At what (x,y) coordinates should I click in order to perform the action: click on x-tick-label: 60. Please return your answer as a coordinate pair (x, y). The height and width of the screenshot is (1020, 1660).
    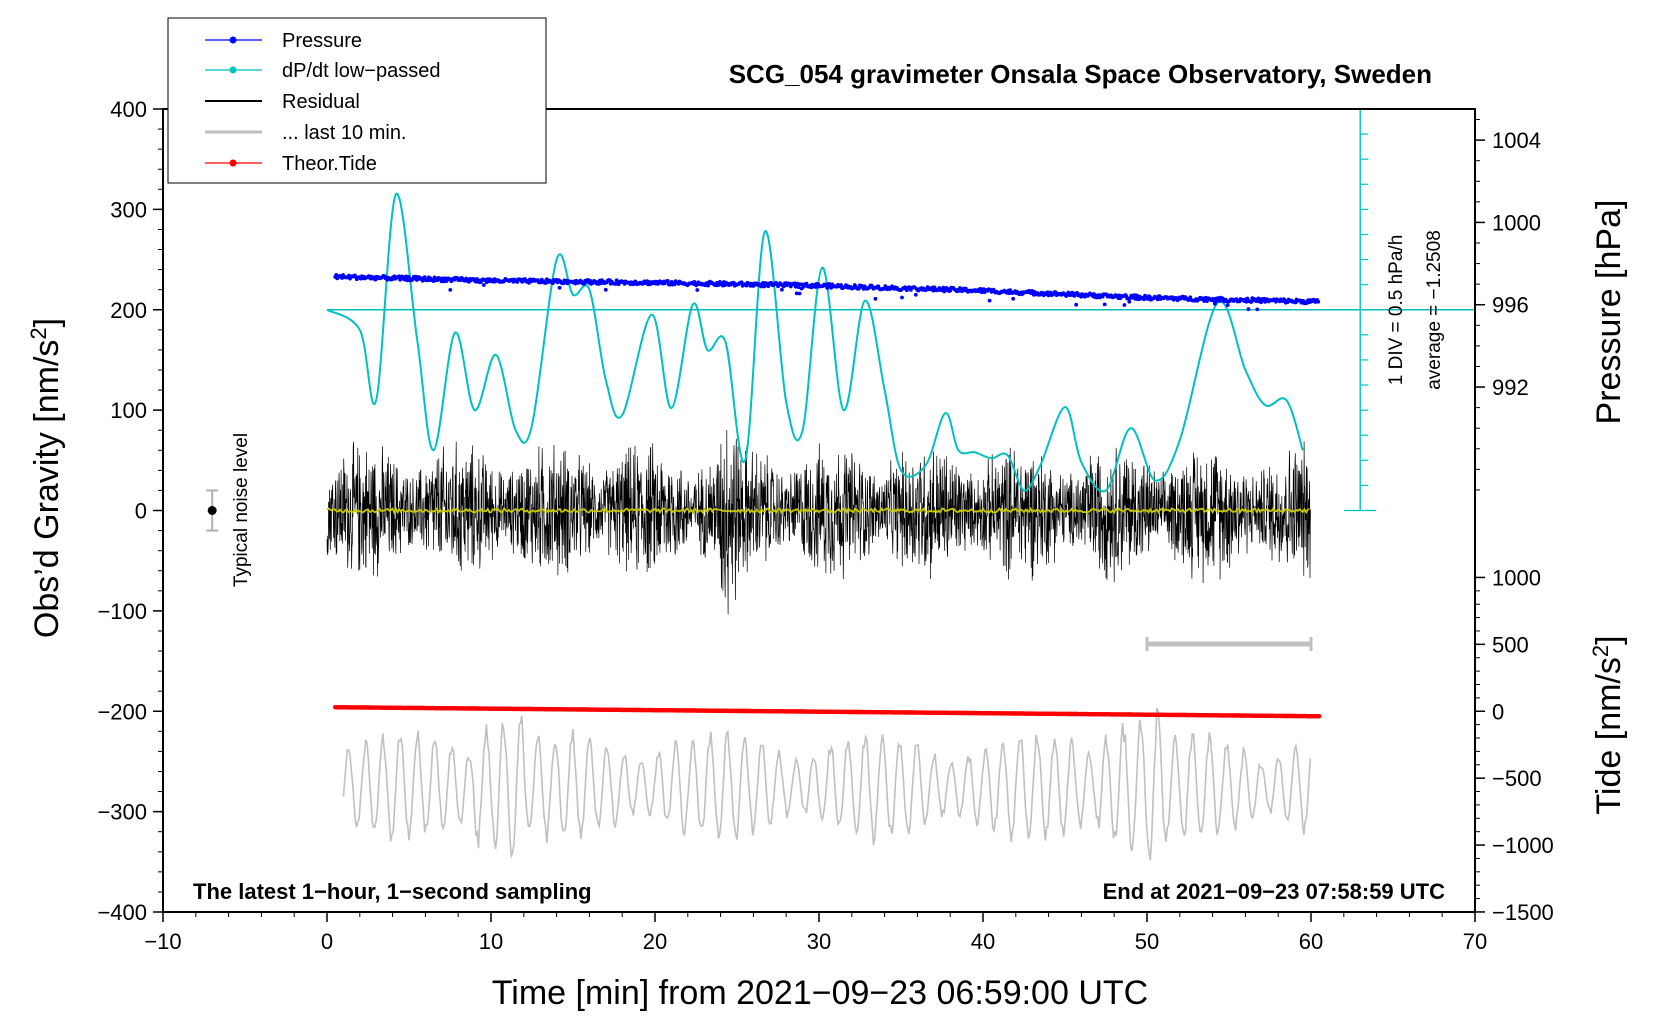
    Looking at the image, I should click on (1311, 941).